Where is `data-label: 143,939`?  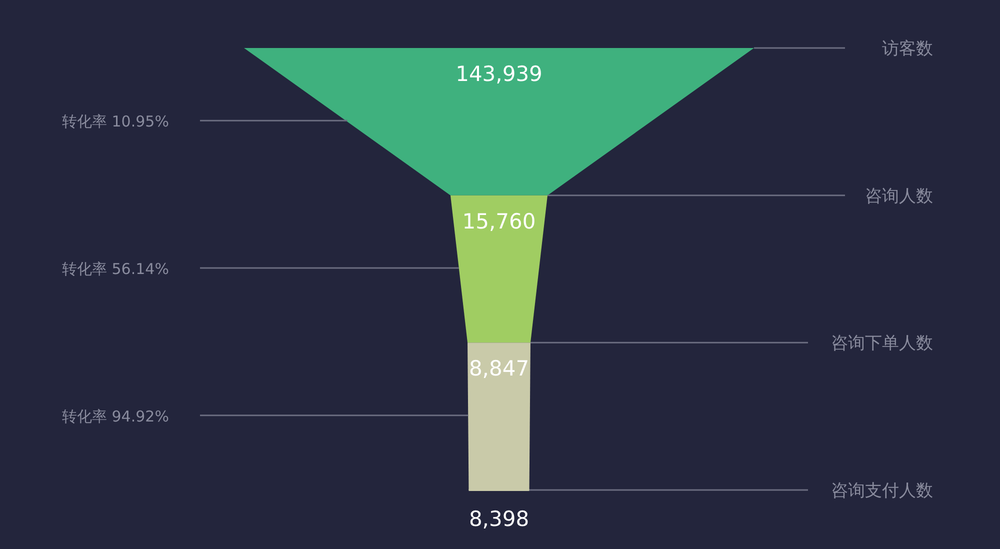 data-label: 143,939 is located at coordinates (499, 74).